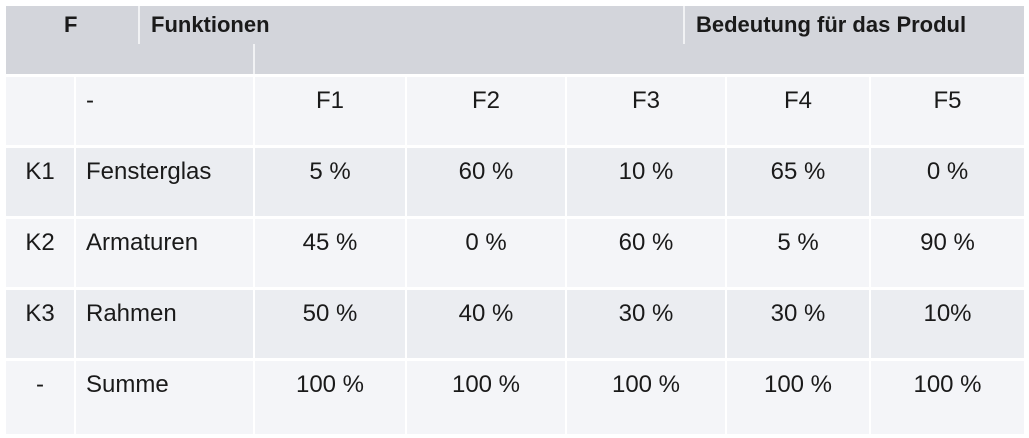  I want to click on header-f: F, so click(71, 24).